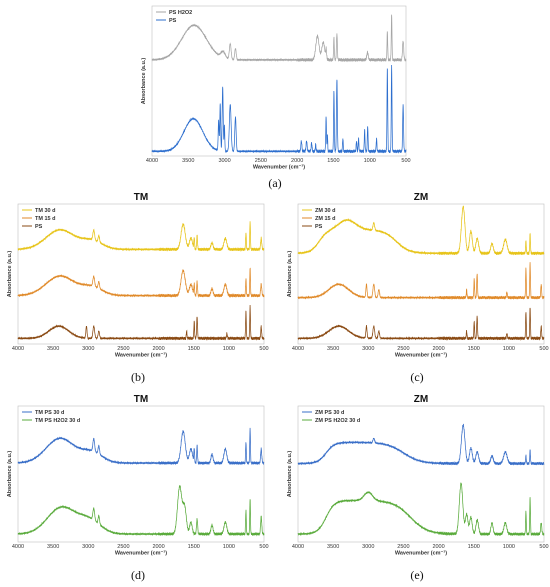 This screenshot has height=587, width=550. What do you see at coordinates (325, 219) in the screenshot?
I see `legend-label-2: ZM 15 d` at bounding box center [325, 219].